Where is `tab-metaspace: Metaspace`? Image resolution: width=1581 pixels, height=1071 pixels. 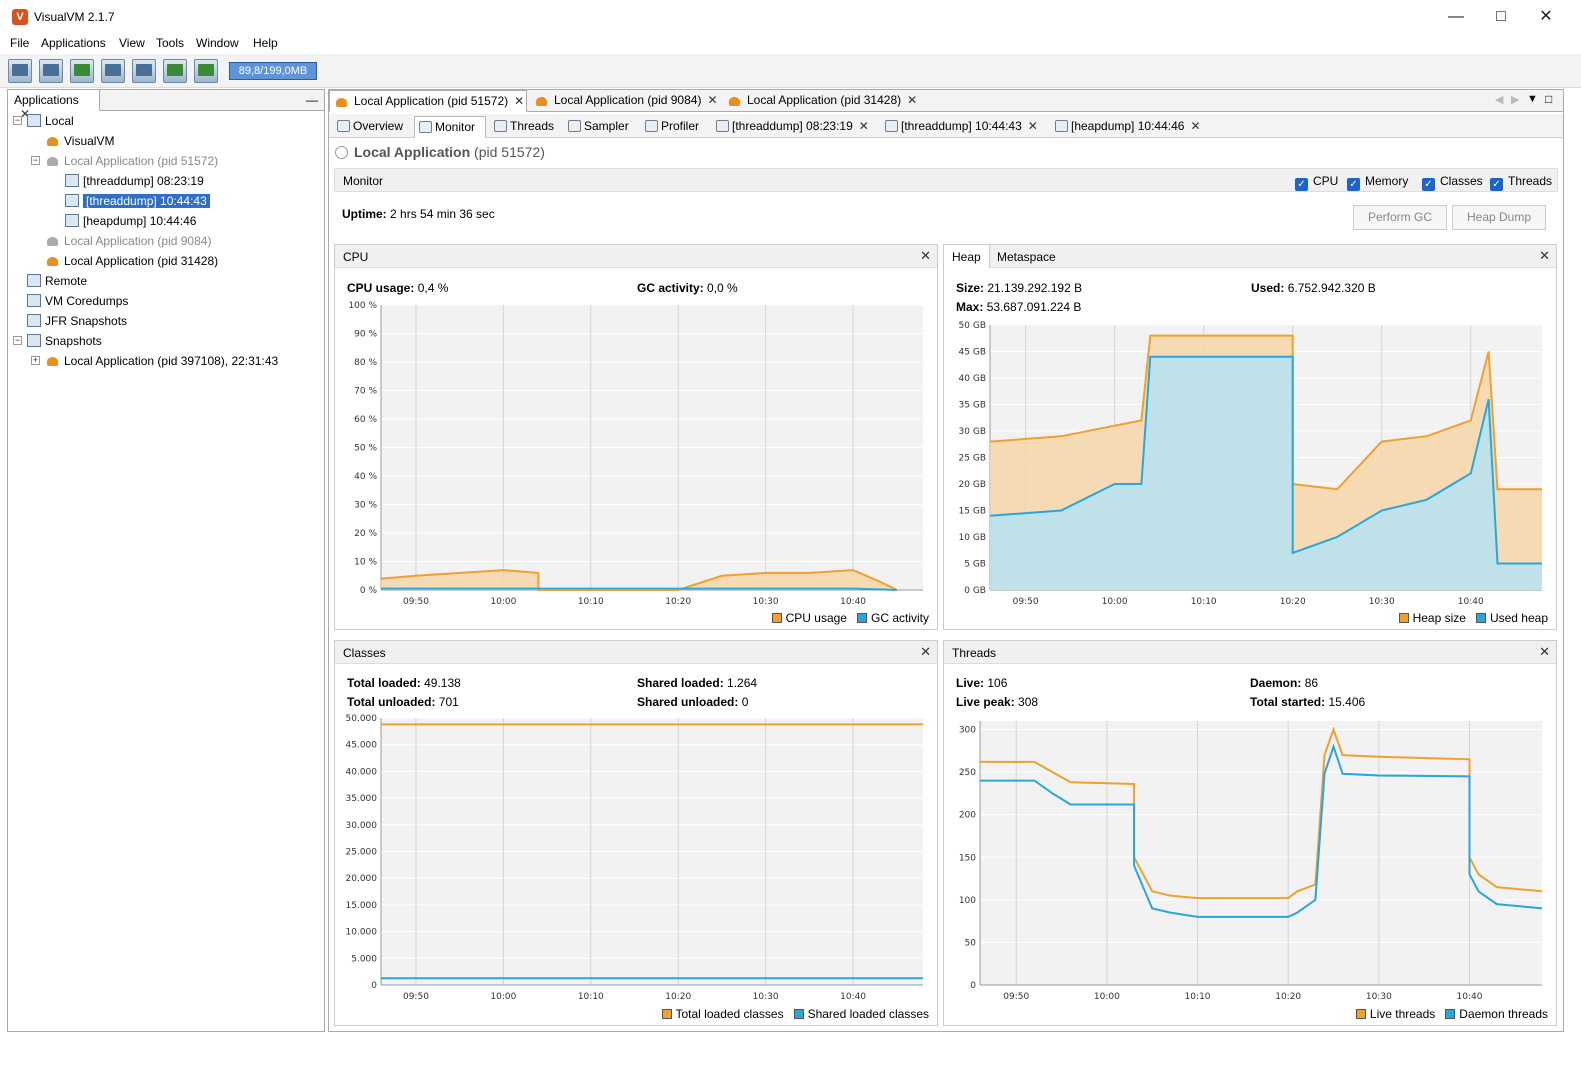
tab-metaspace: Metaspace is located at coordinates (1026, 257).